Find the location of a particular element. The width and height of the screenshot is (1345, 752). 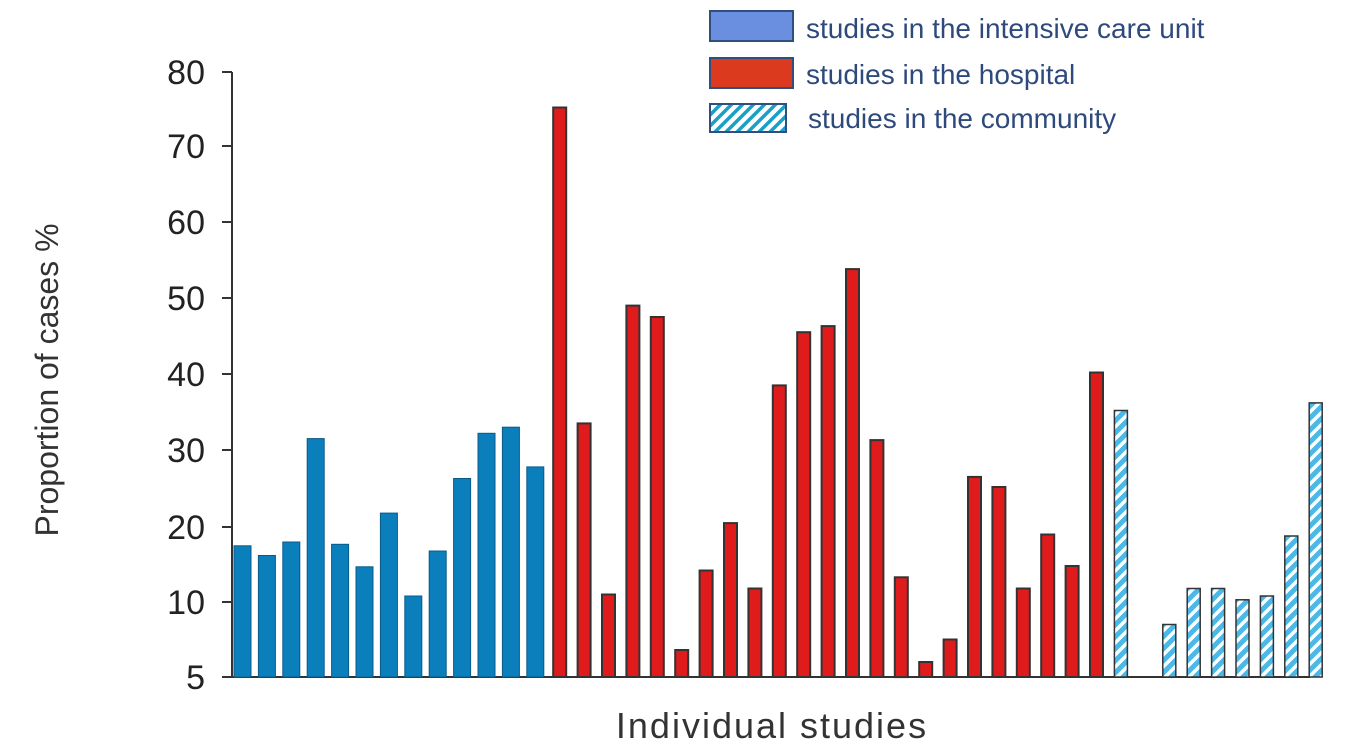

legend-swatch-hospital is located at coordinates (751, 73).